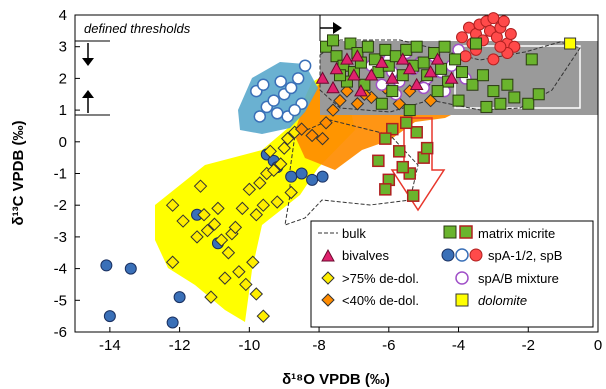 Image resolution: width=606 pixels, height=389 pixels. Describe the element at coordinates (598, 345) in the screenshot. I see `x-tick-label: 0` at that location.